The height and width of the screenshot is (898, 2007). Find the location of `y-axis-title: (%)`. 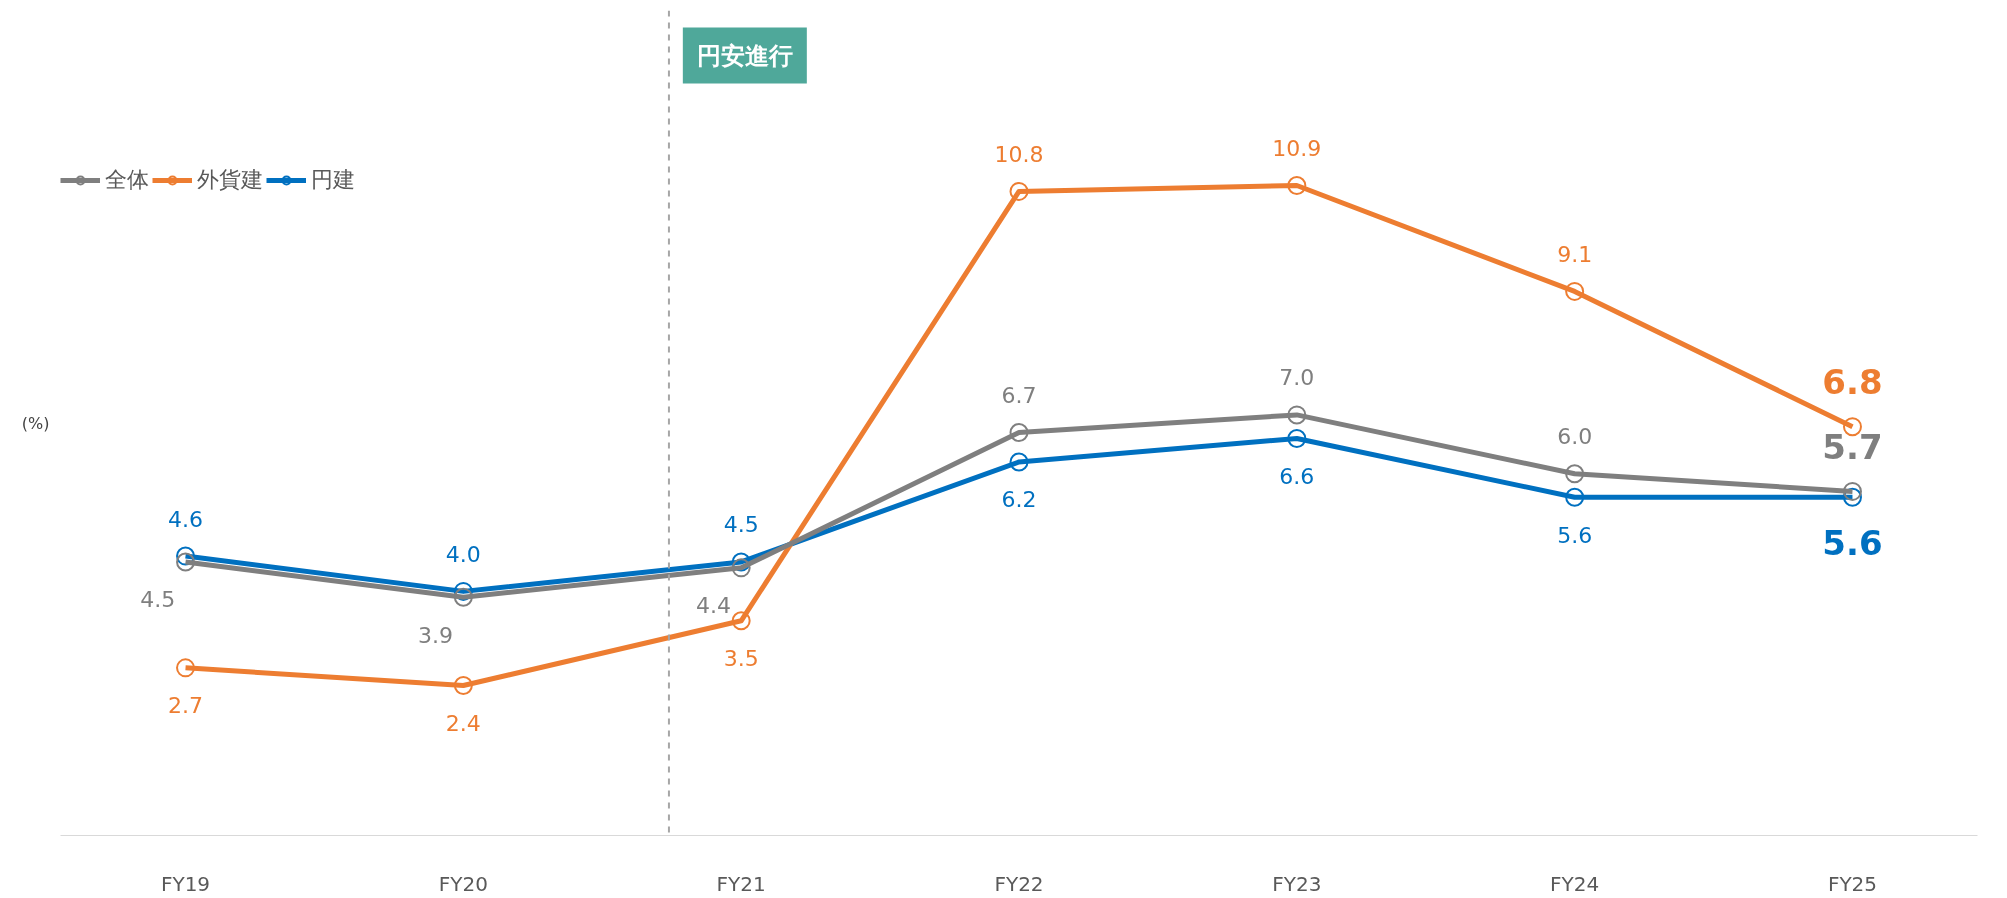

y-axis-title: (%) is located at coordinates (35, 423).